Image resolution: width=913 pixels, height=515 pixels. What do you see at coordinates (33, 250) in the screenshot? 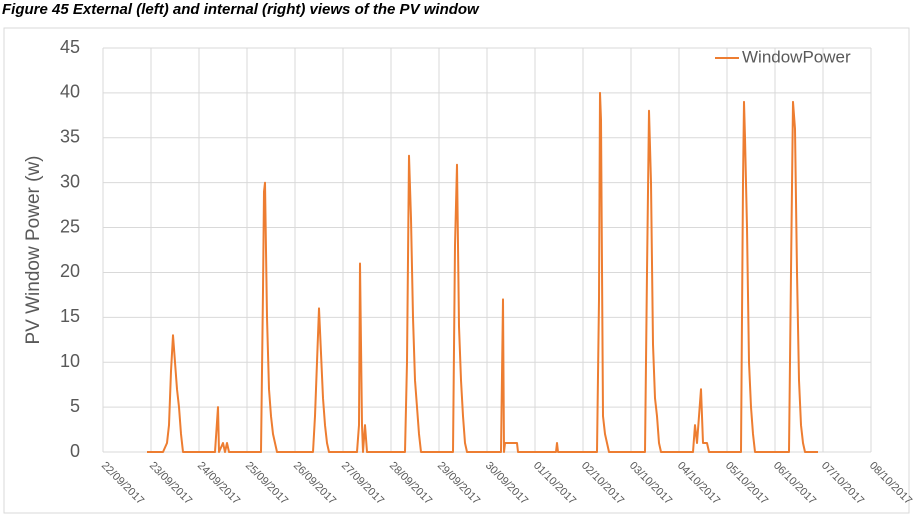
I see `y-axis-label: PV Window Power (w)` at bounding box center [33, 250].